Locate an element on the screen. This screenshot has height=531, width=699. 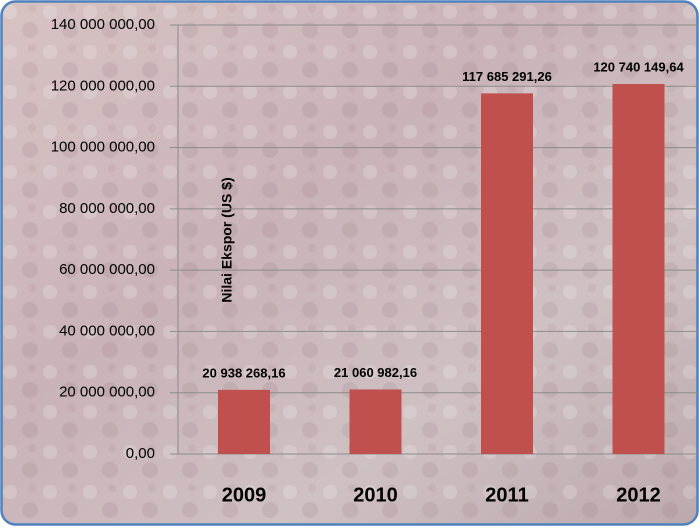
value-label: 117 685 291,26 is located at coordinates (507, 76).